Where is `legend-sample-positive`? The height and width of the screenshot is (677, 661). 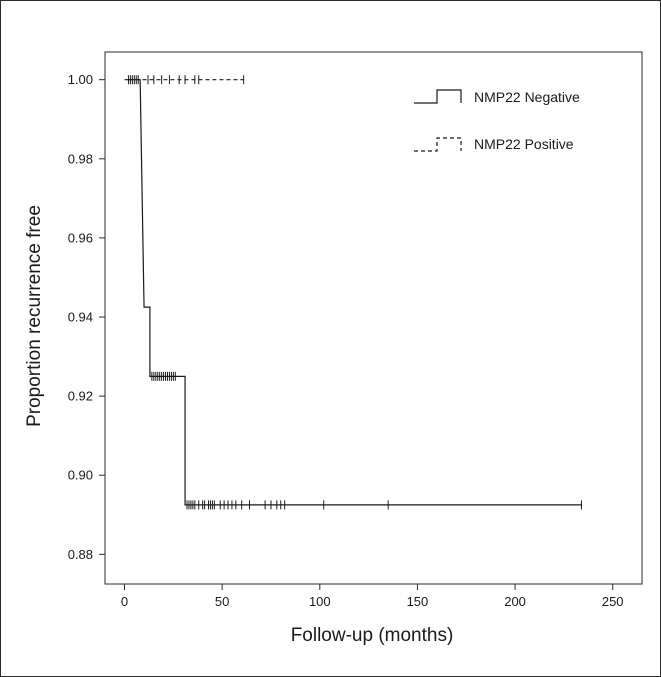
legend-sample-positive is located at coordinates (438, 144).